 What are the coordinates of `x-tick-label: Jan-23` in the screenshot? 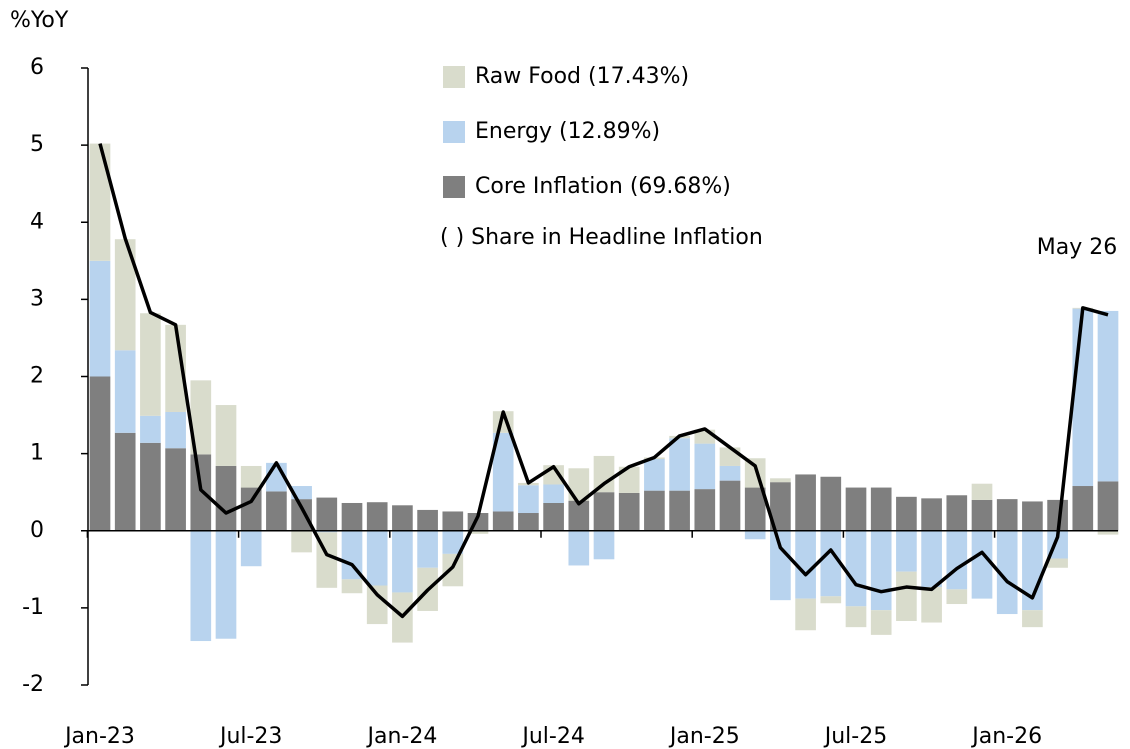 It's located at (99, 736).